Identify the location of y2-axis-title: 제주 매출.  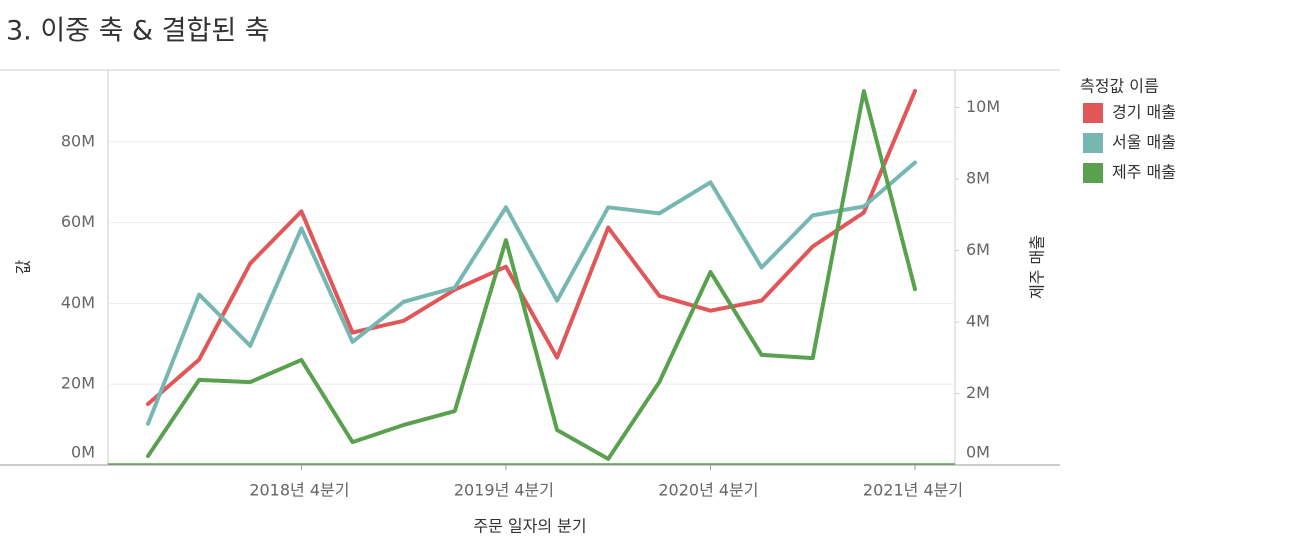
(1037, 267).